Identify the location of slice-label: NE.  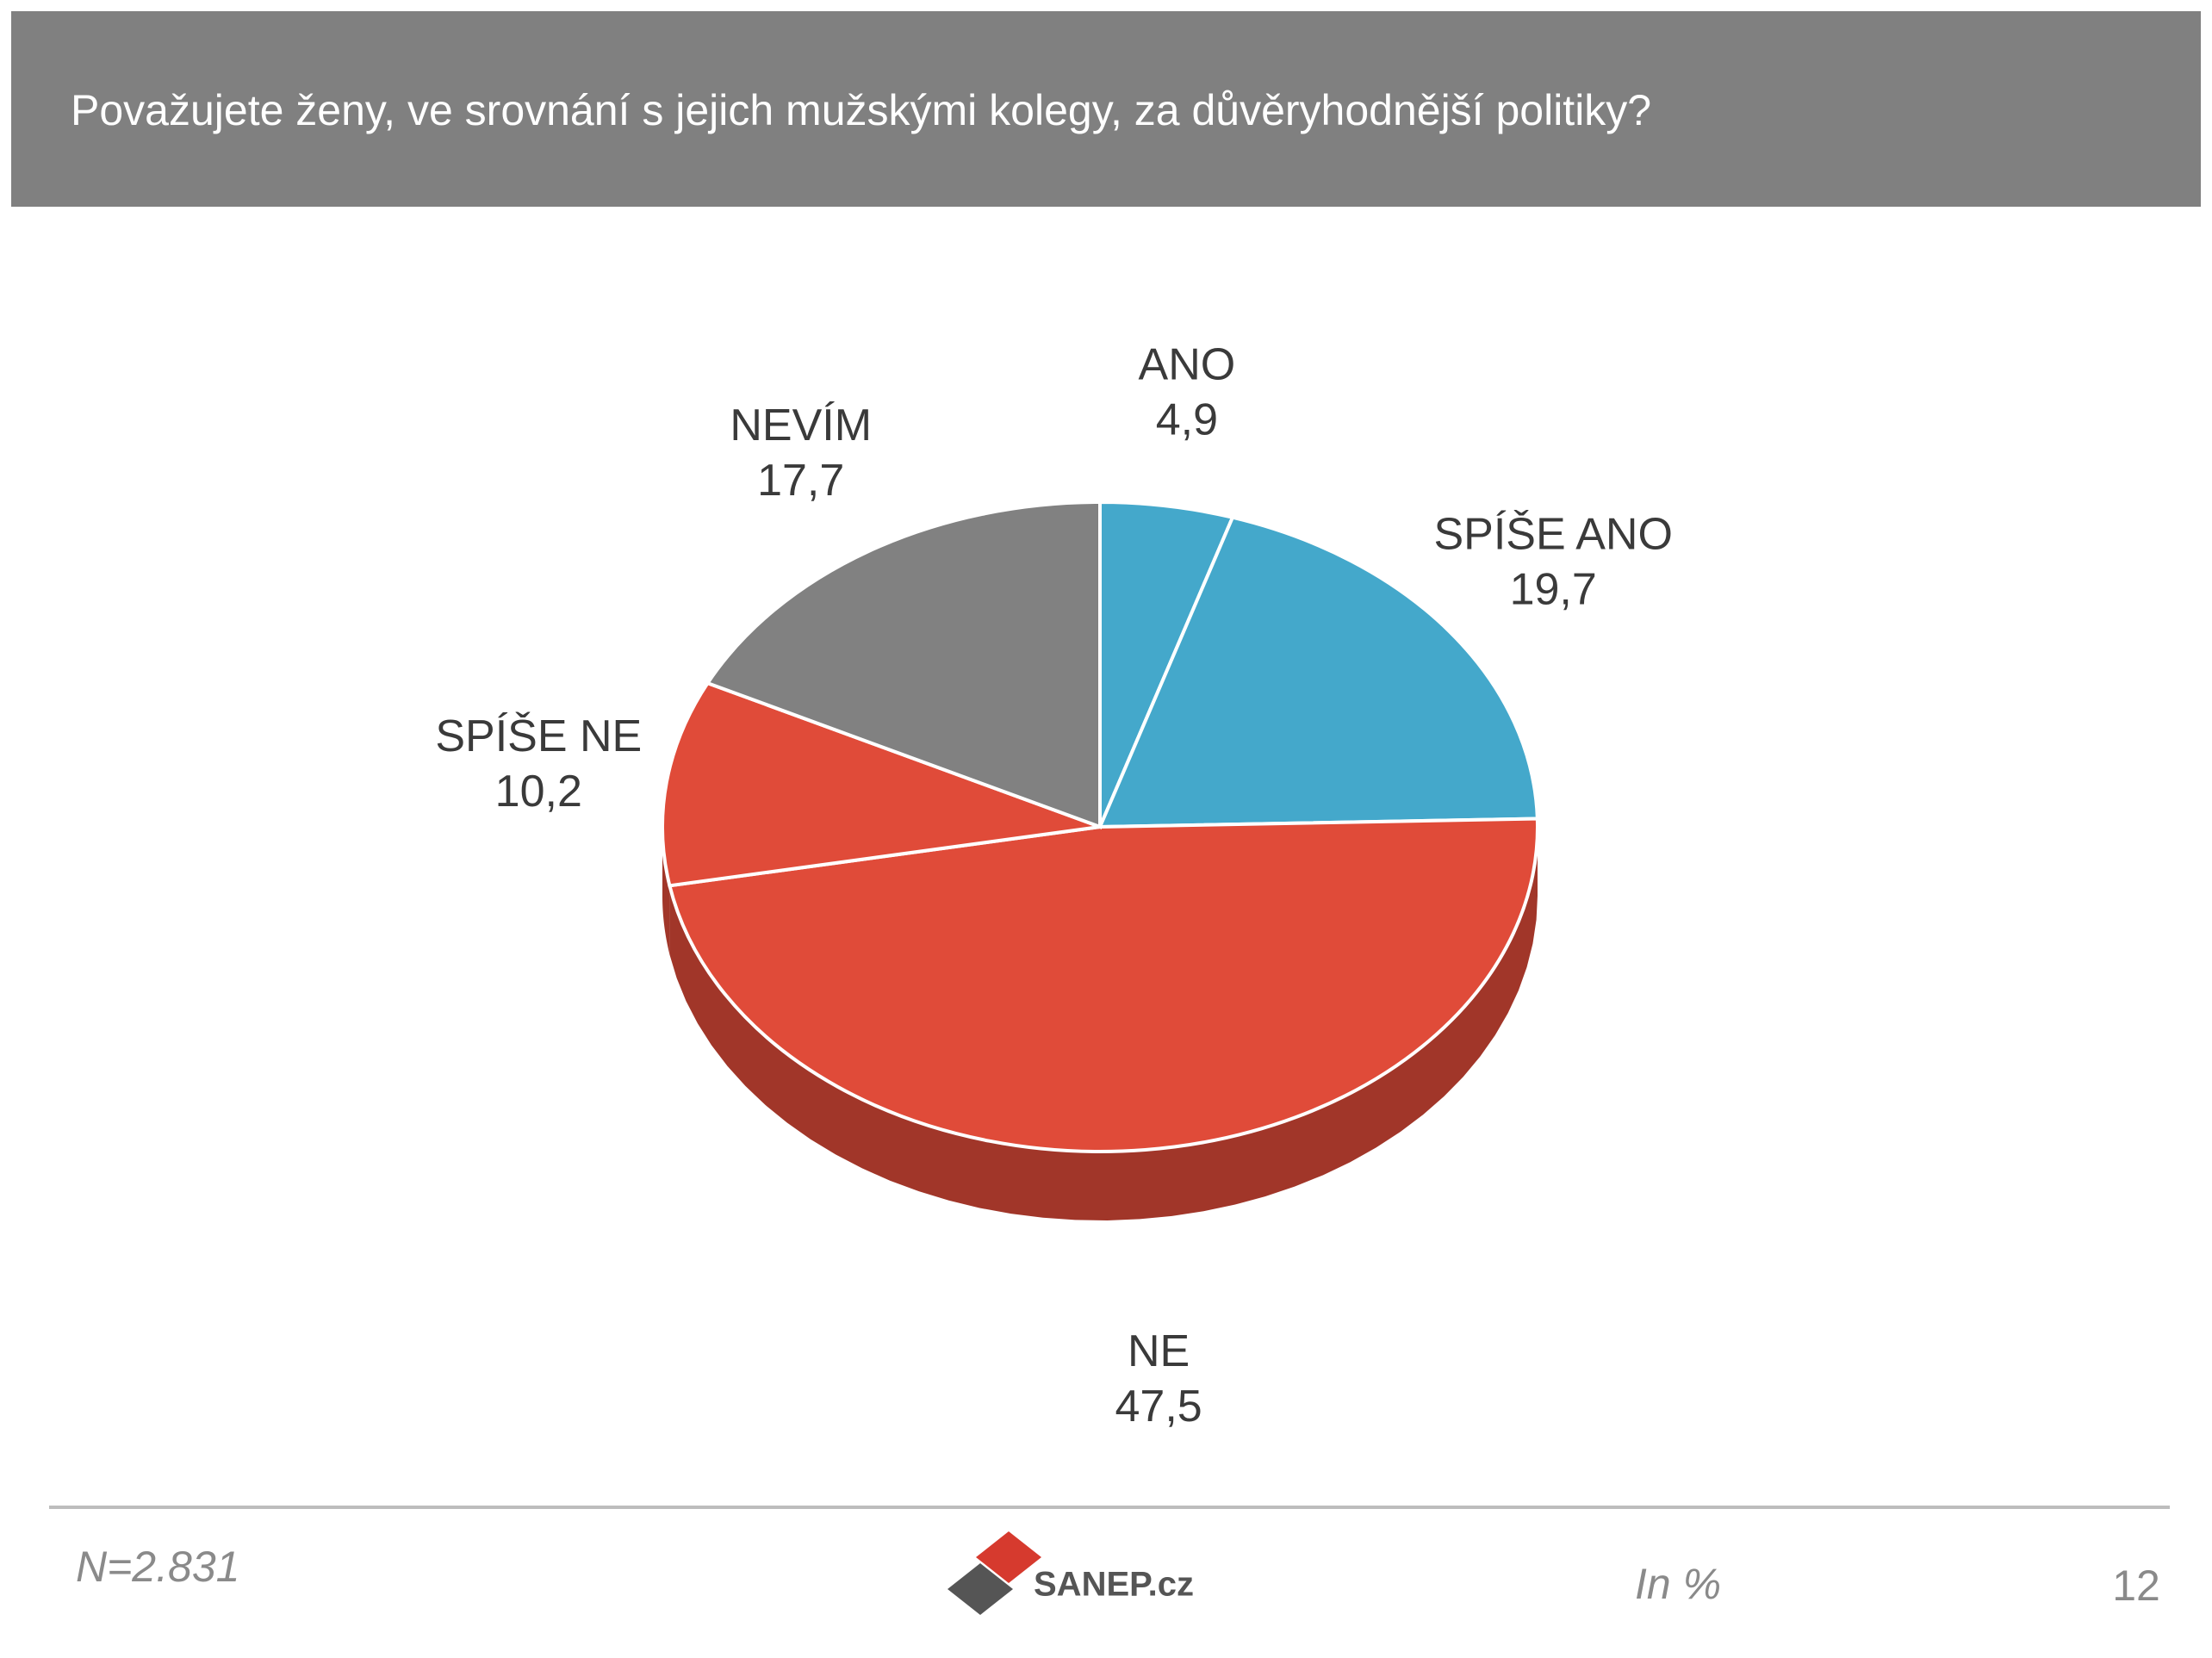
(1159, 1351).